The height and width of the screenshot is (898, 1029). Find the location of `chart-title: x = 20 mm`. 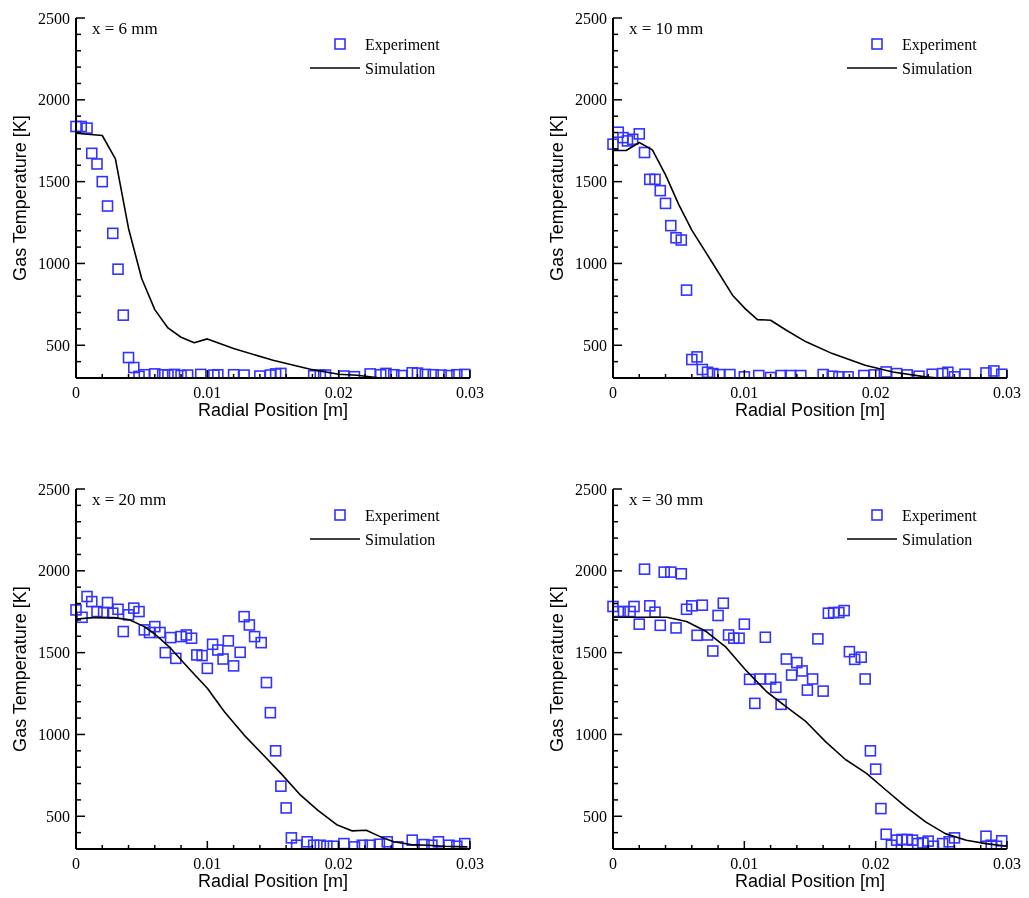

chart-title: x = 20 mm is located at coordinates (129, 499).